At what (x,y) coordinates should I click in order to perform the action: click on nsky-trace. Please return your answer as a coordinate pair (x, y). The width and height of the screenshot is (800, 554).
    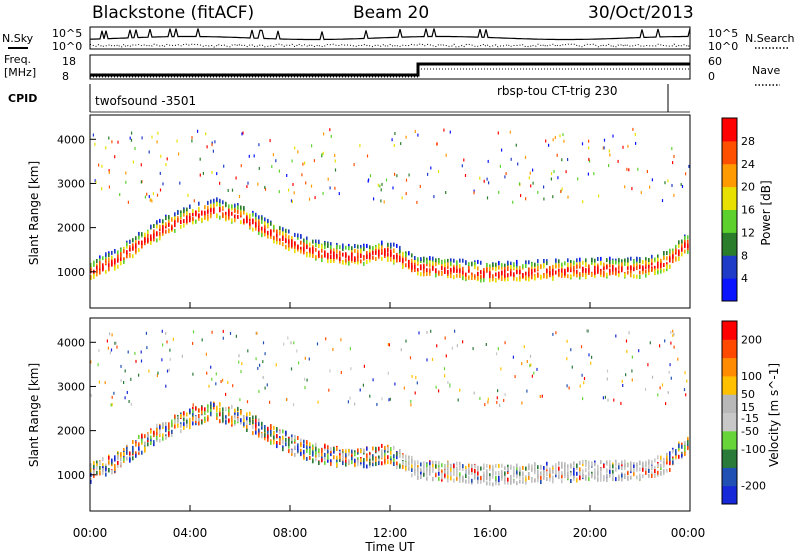
    Looking at the image, I should click on (390, 34).